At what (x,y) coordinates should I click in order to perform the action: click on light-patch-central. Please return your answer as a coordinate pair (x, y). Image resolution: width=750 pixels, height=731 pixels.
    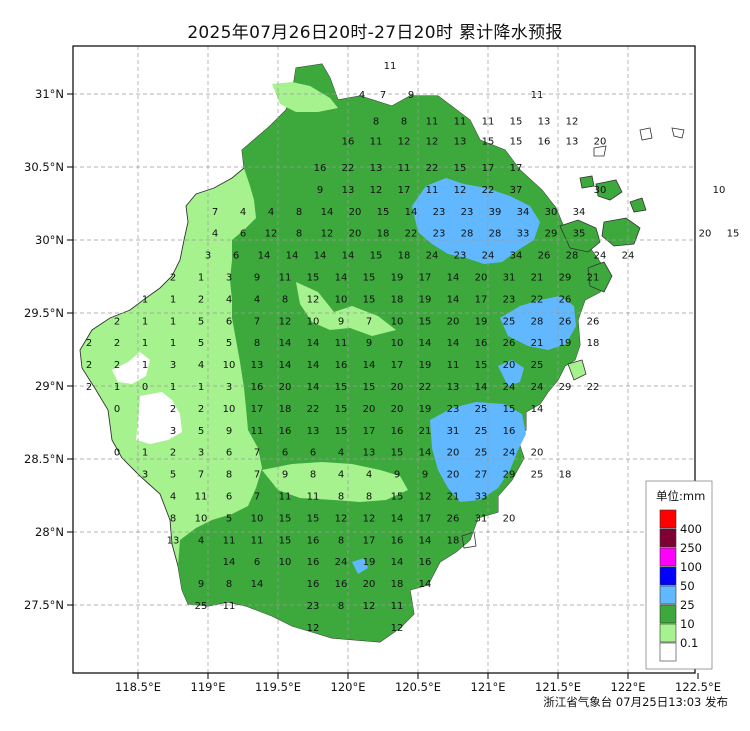
    Looking at the image, I should click on (346, 309).